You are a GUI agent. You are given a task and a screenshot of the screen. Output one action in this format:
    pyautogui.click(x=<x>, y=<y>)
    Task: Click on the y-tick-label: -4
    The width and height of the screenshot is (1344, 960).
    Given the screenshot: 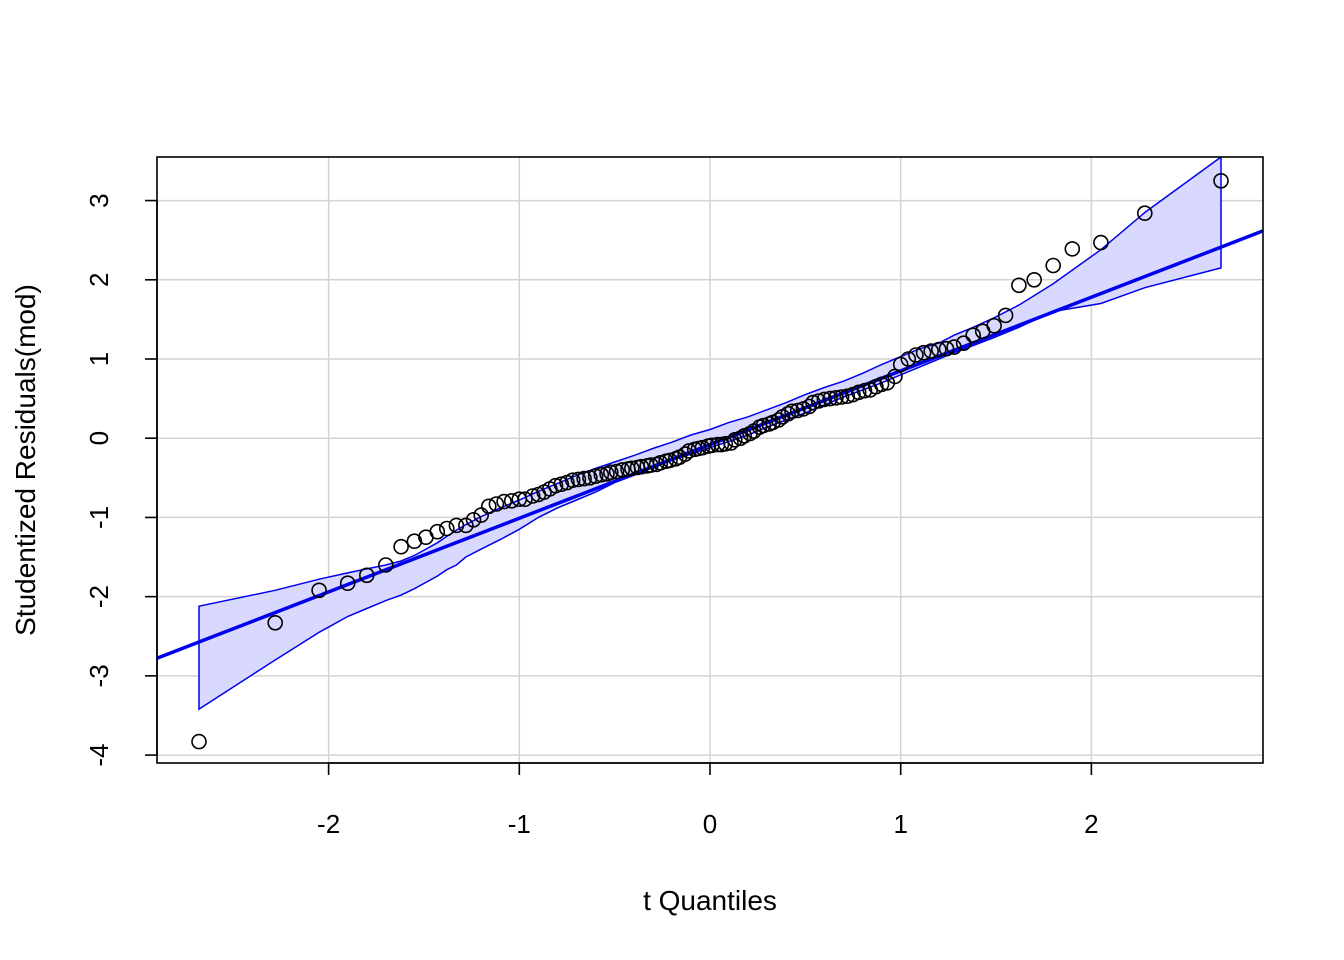 What is the action you would take?
    pyautogui.click(x=99, y=755)
    